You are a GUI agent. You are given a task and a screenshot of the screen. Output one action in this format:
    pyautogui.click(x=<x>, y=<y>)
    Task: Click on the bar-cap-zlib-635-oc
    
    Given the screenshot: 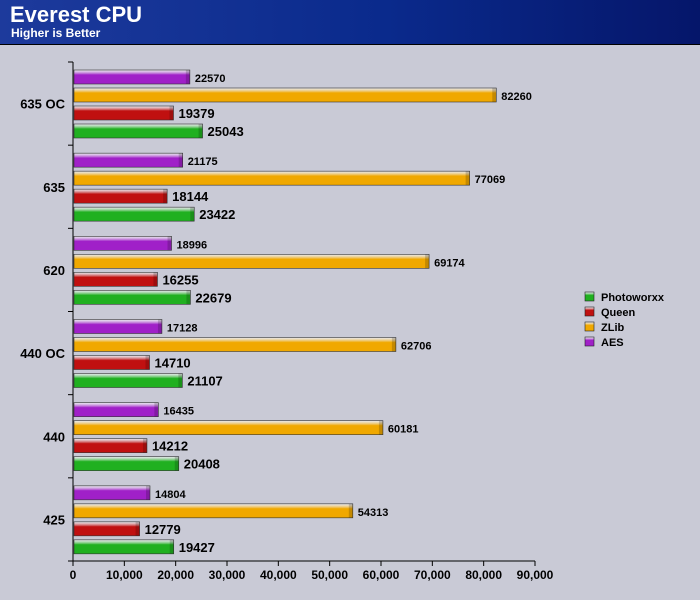 What is the action you would take?
    pyautogui.click(x=494, y=95)
    